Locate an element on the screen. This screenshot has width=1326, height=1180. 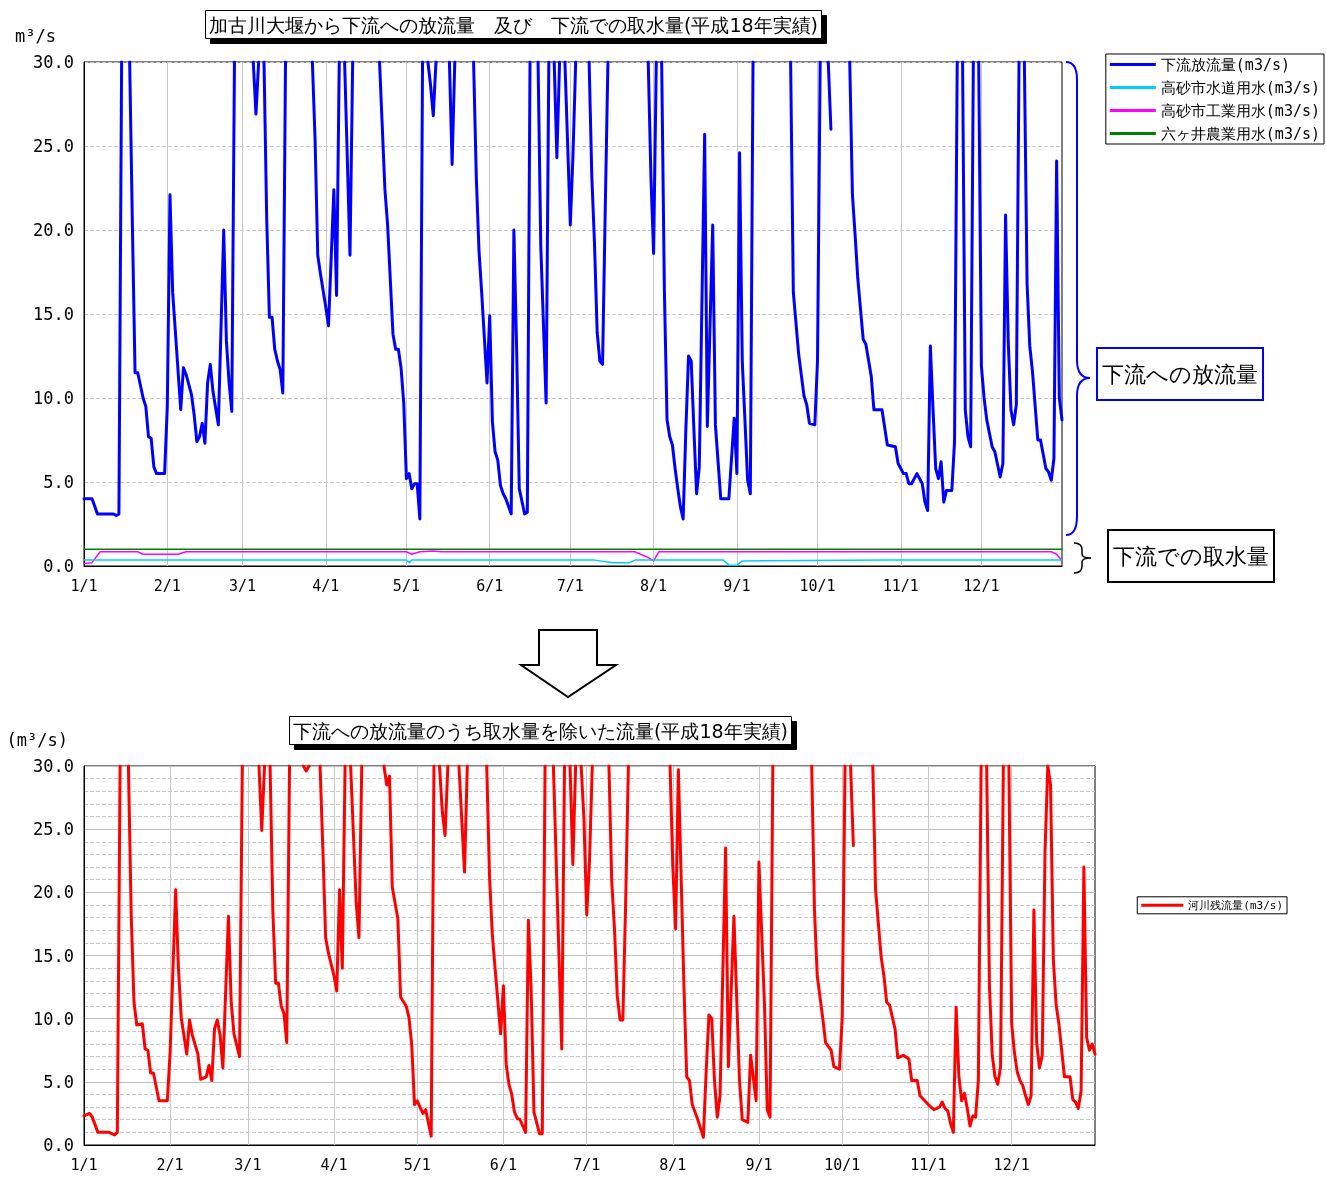
chart-title: 加古川大堰から下流への放流量 及び 下流での取水量(平成18年実績) is located at coordinates (514, 24).